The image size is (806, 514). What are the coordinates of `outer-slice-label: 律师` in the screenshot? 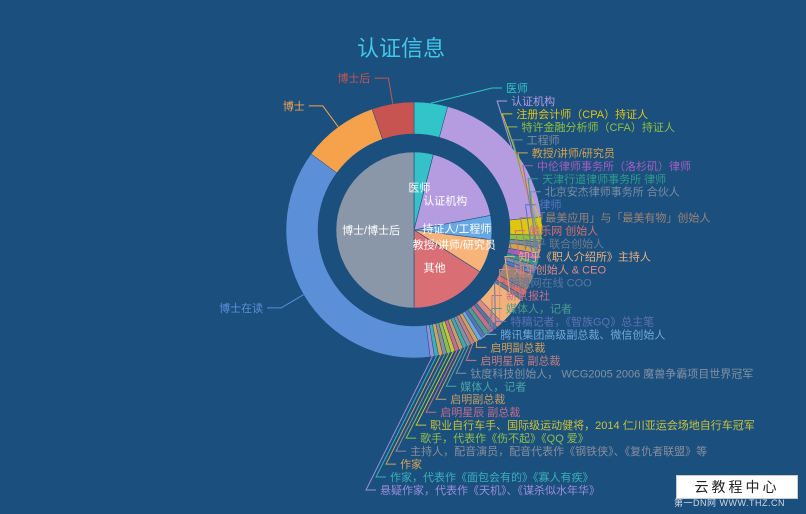 It's located at (551, 205).